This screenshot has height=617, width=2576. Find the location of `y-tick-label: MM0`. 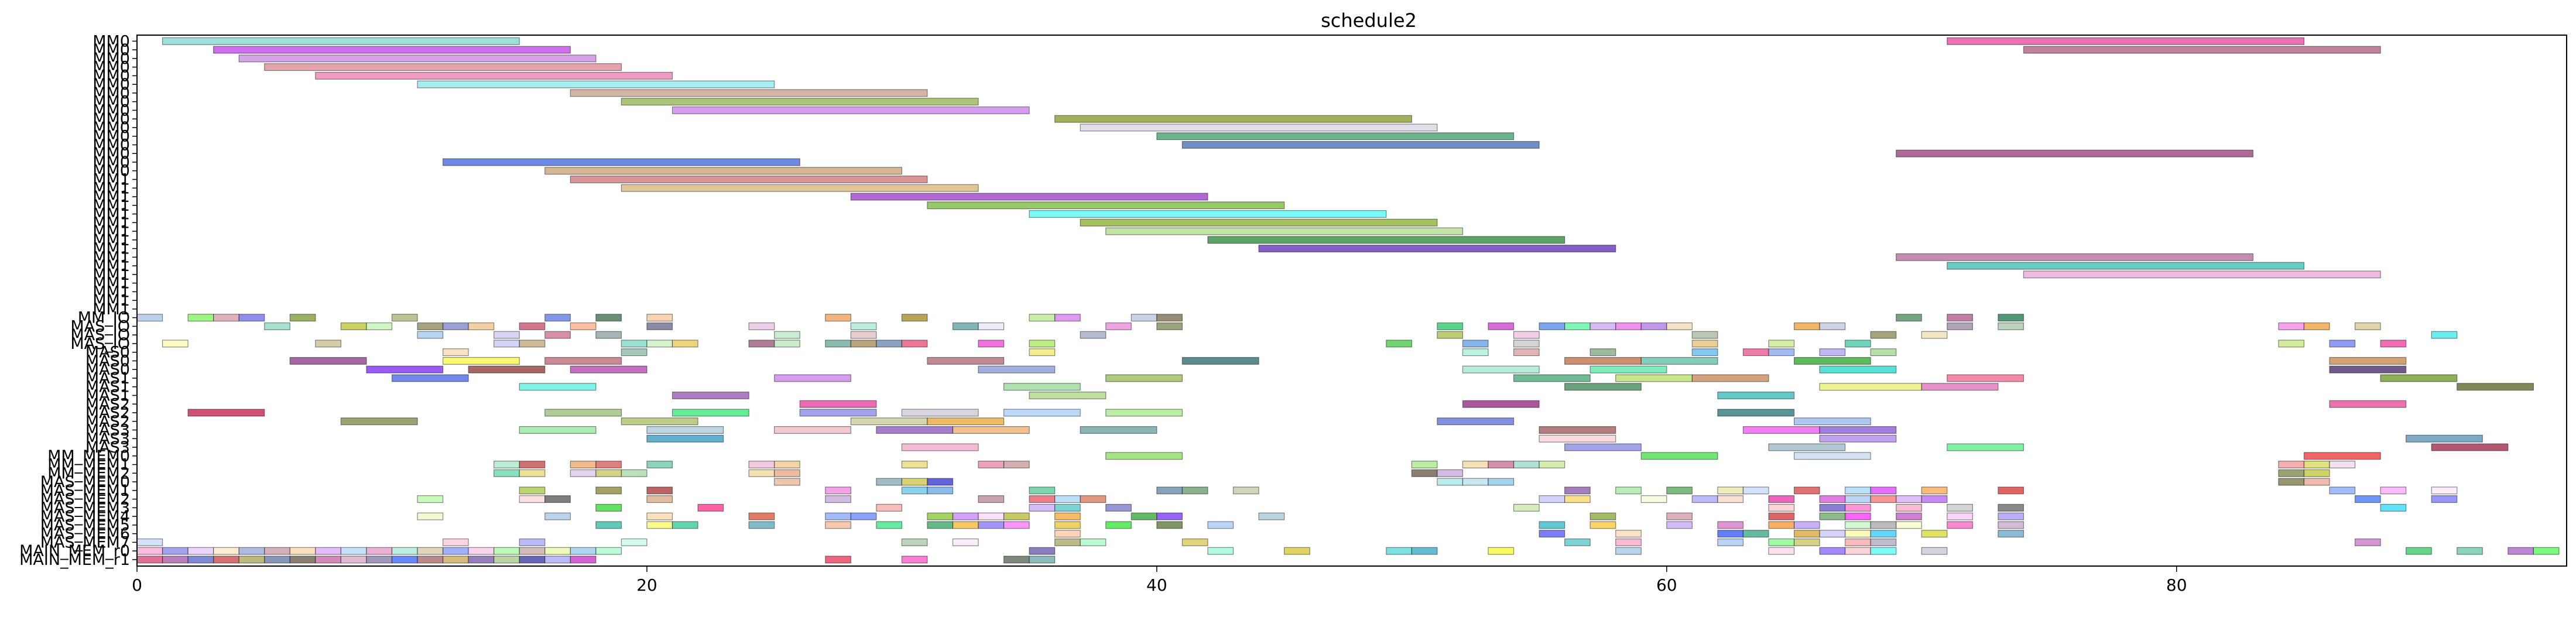

y-tick-label: MM0 is located at coordinates (111, 128).